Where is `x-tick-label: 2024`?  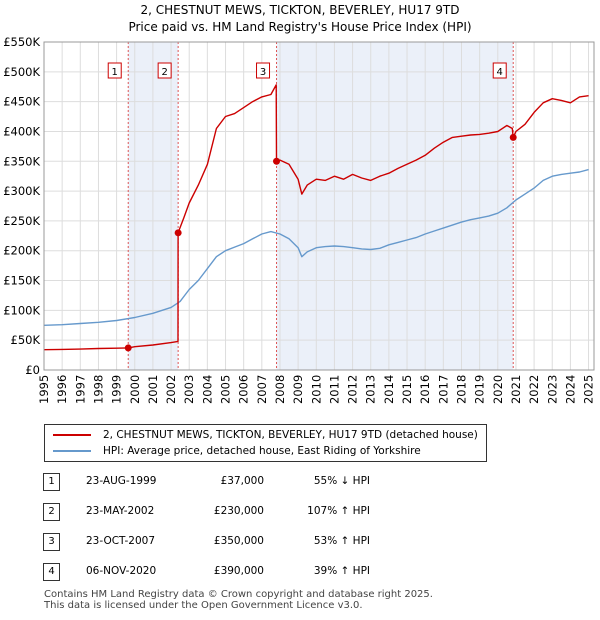 x-tick-label: 2024 is located at coordinates (570, 389).